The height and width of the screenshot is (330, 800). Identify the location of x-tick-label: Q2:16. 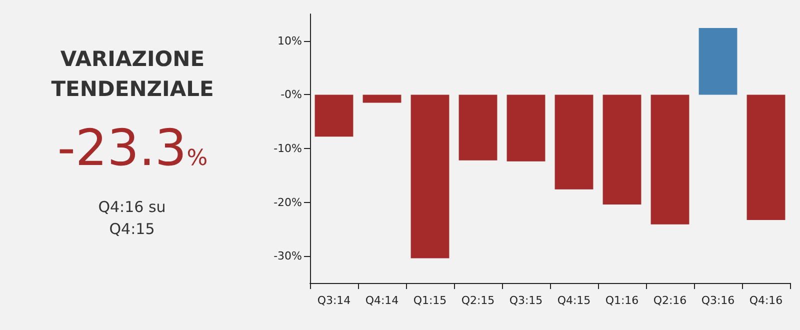
(670, 300).